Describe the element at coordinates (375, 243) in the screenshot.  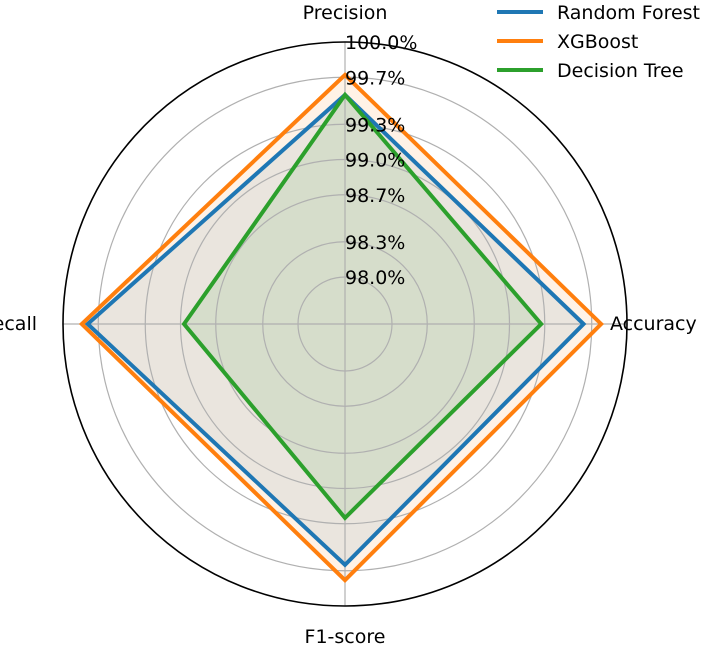
I see `r-tick-label: 98.3%` at that location.